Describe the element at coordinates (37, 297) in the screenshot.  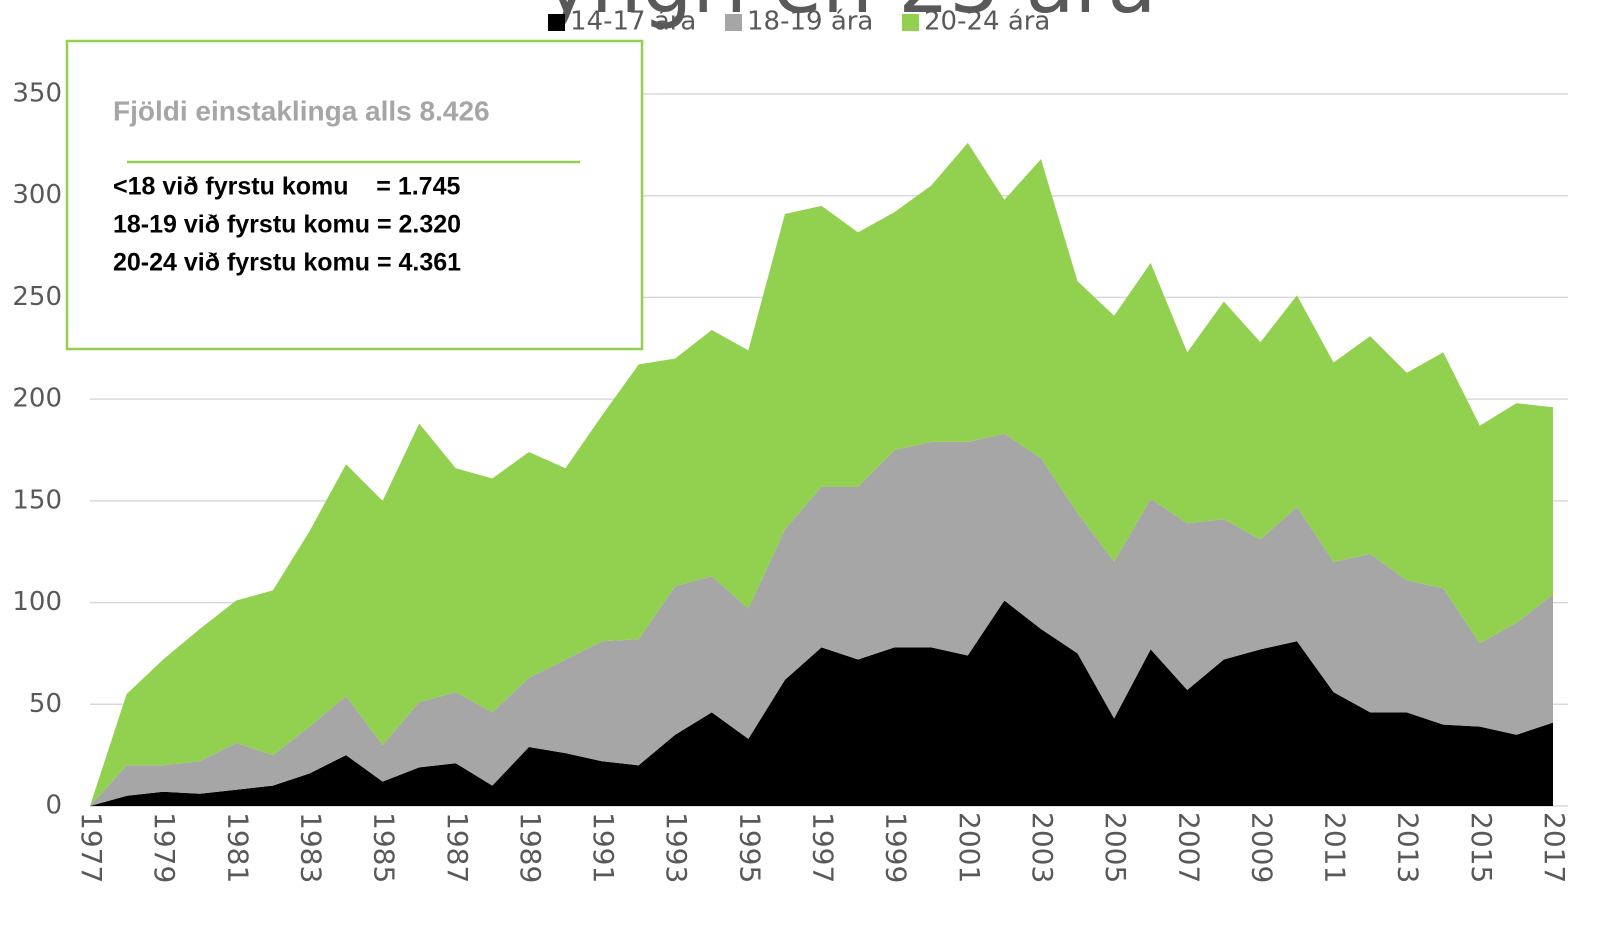
I see `y-tick-label: 250` at that location.